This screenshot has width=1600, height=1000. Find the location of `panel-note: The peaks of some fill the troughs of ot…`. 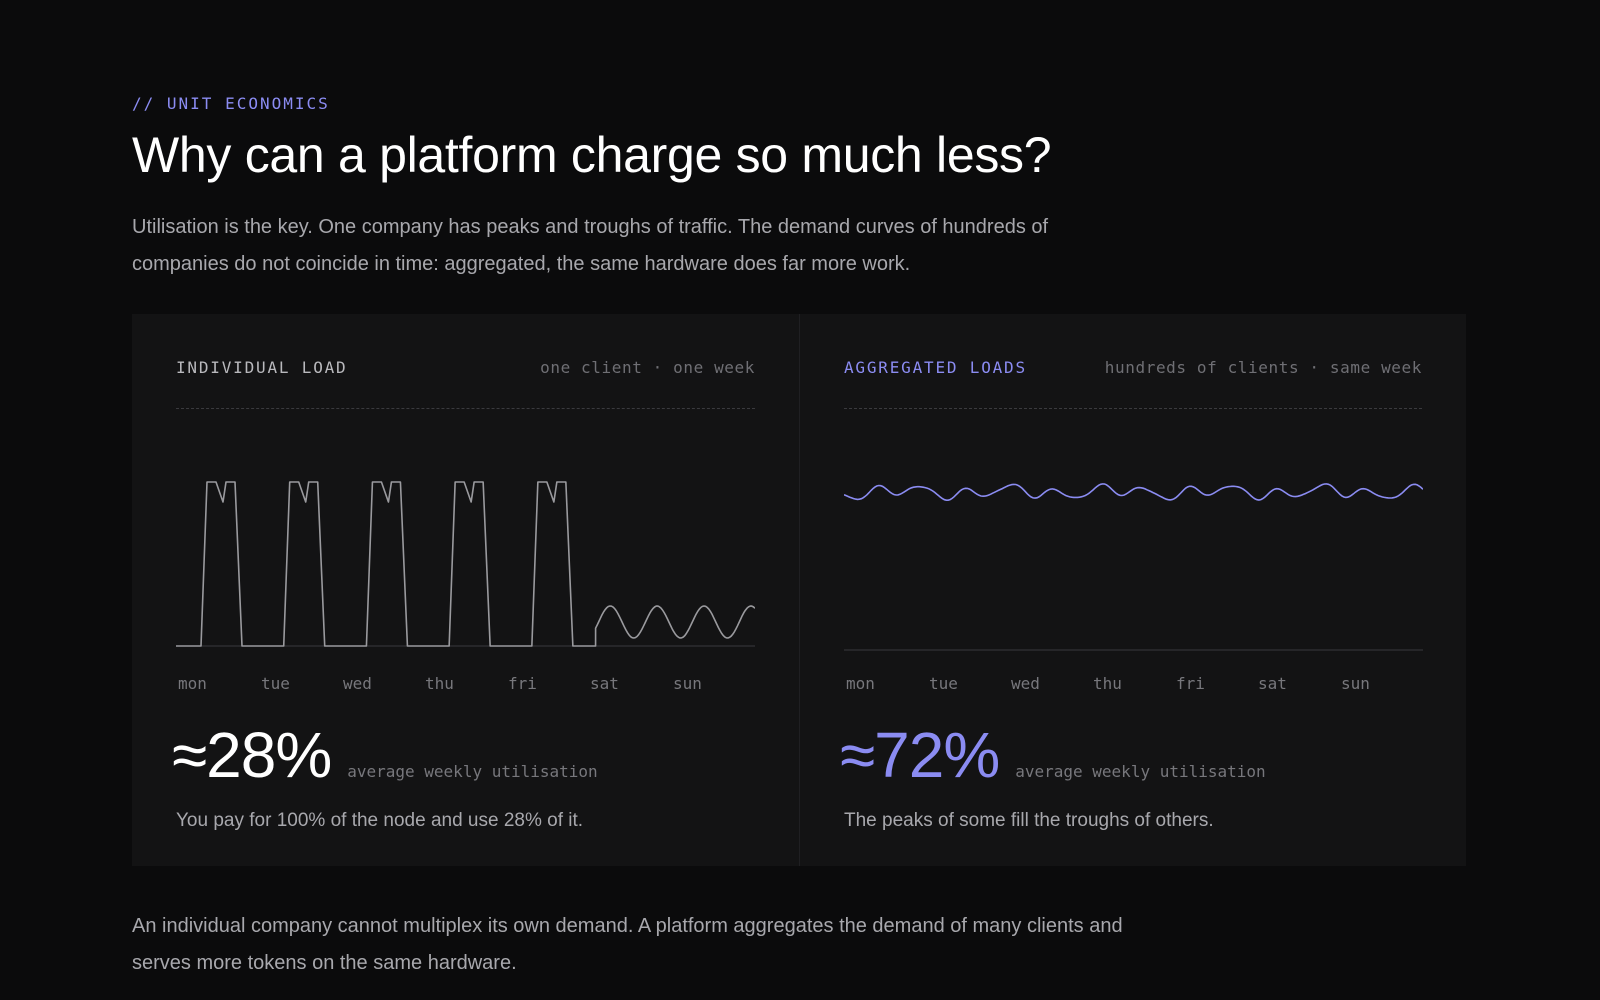

panel-note: The peaks of some fill the troughs of ot… is located at coordinates (1029, 820).